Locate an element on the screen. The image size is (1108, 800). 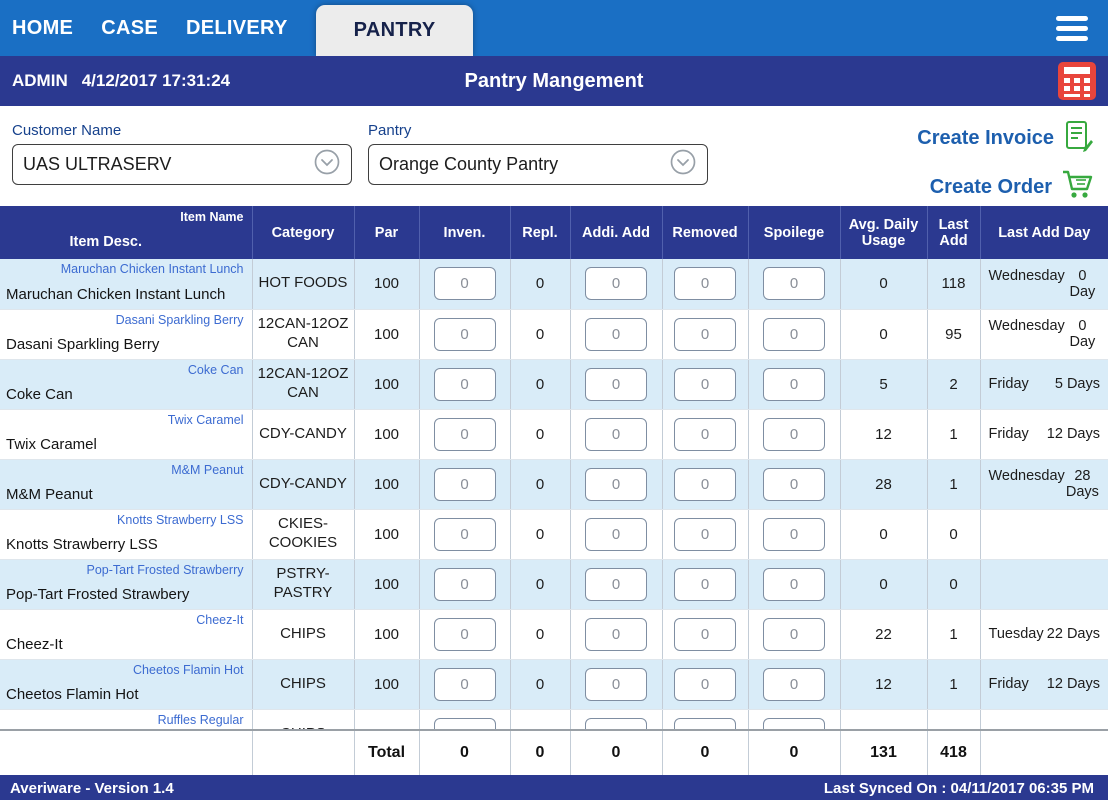
category-cell: 12CAN-12OZ CAN is located at coordinates (303, 384).